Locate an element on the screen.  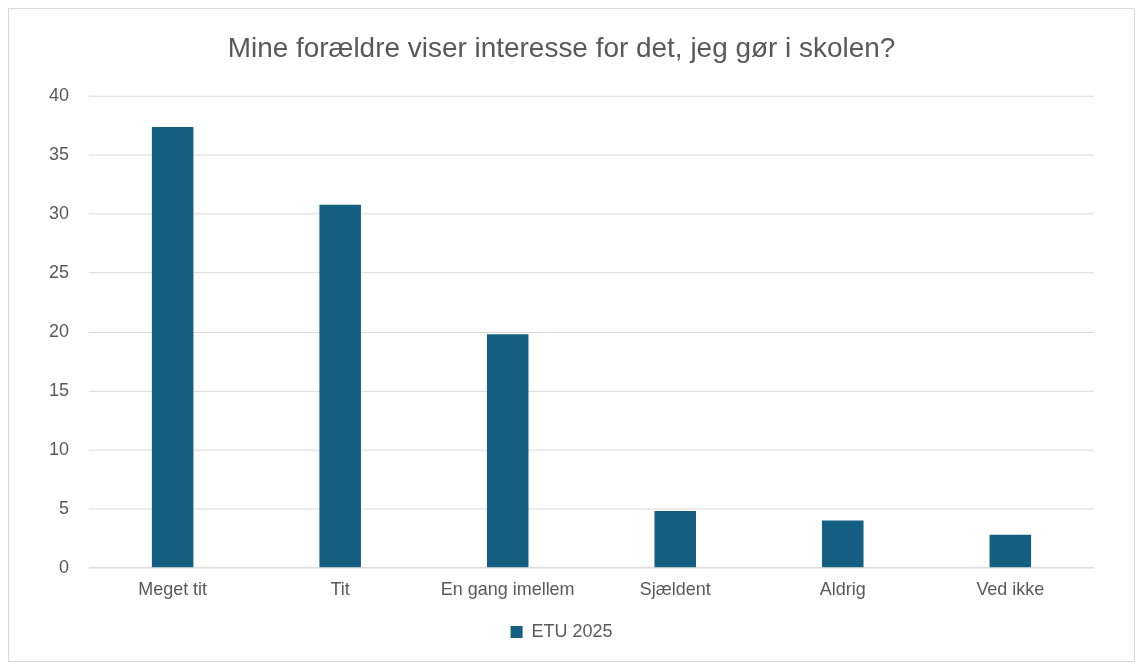
y-tick-label: 25 is located at coordinates (58, 272).